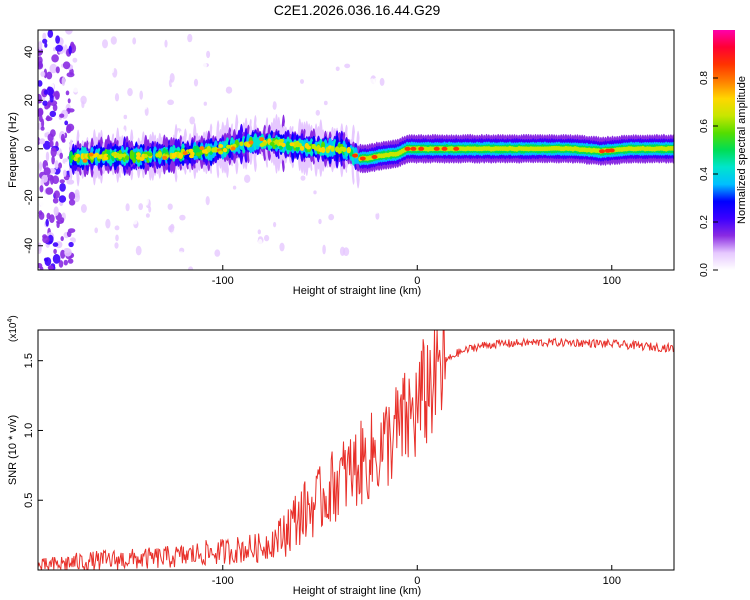  What do you see at coordinates (417, 581) in the screenshot?
I see `x-tick-label: 0` at bounding box center [417, 581].